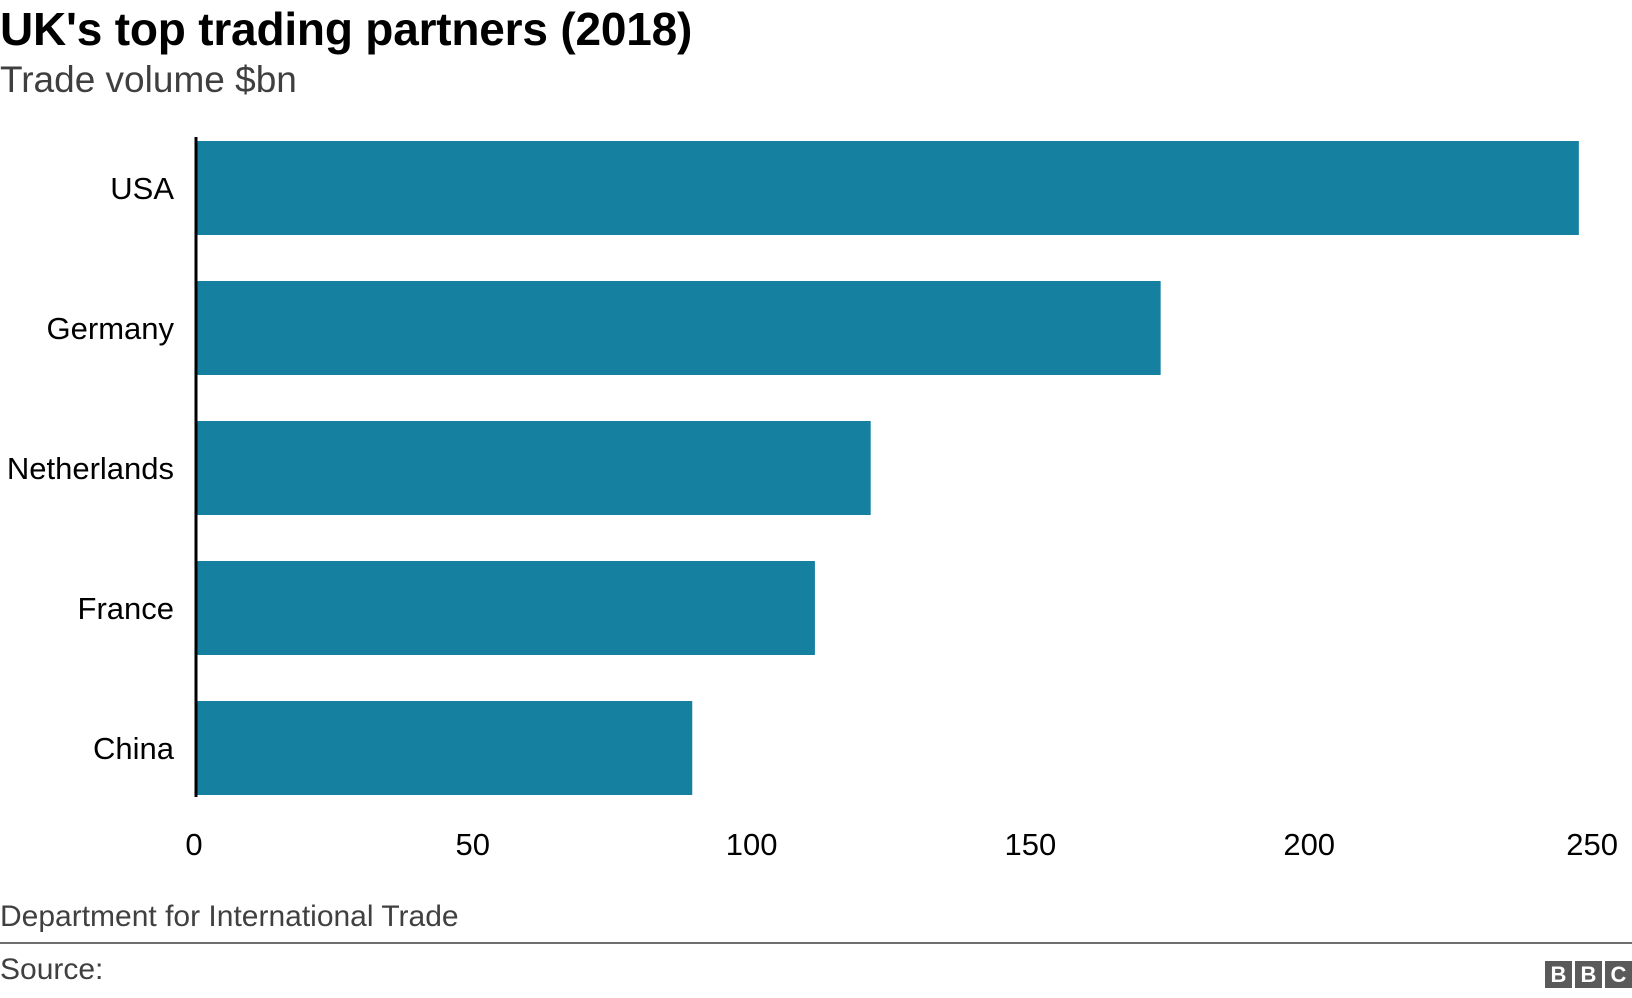 This screenshot has height=998, width=1632. I want to click on category-label-usa: USA, so click(142, 188).